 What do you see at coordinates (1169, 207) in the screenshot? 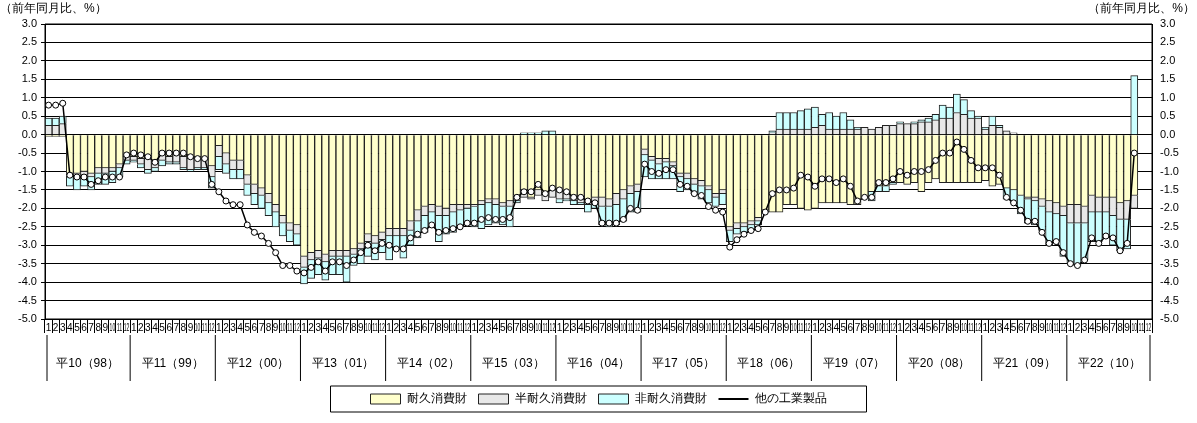
I see `y2-tick-label: -2.0` at bounding box center [1169, 207].